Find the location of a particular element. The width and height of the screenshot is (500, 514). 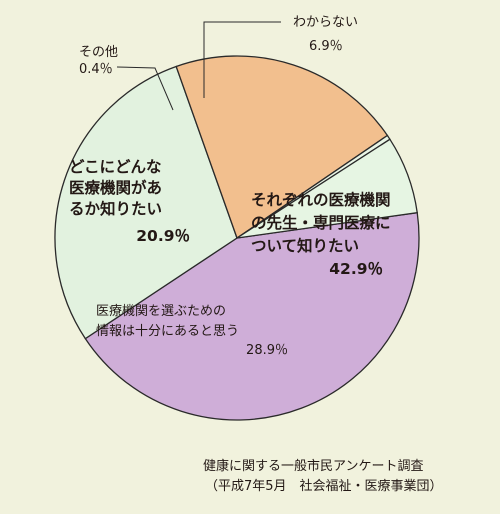

slice-specialists-label-line: の先生・専門医療に is located at coordinates (321, 222).